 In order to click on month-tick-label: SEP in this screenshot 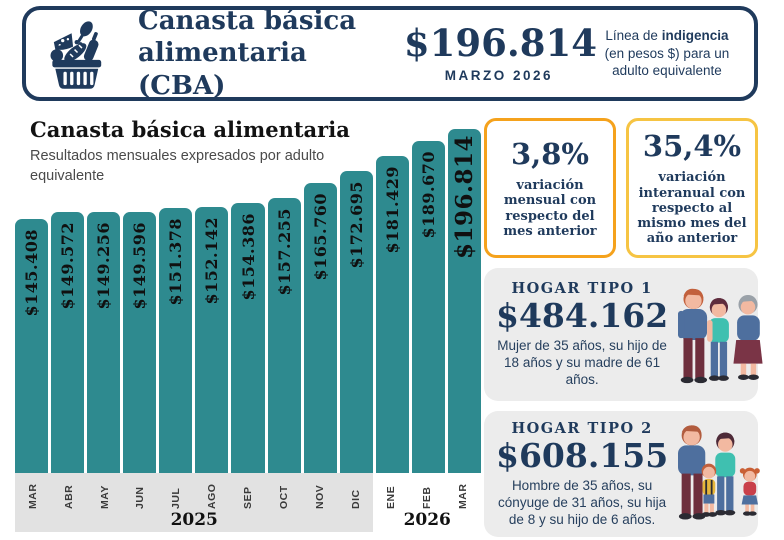, I will do `click(247, 497)`.